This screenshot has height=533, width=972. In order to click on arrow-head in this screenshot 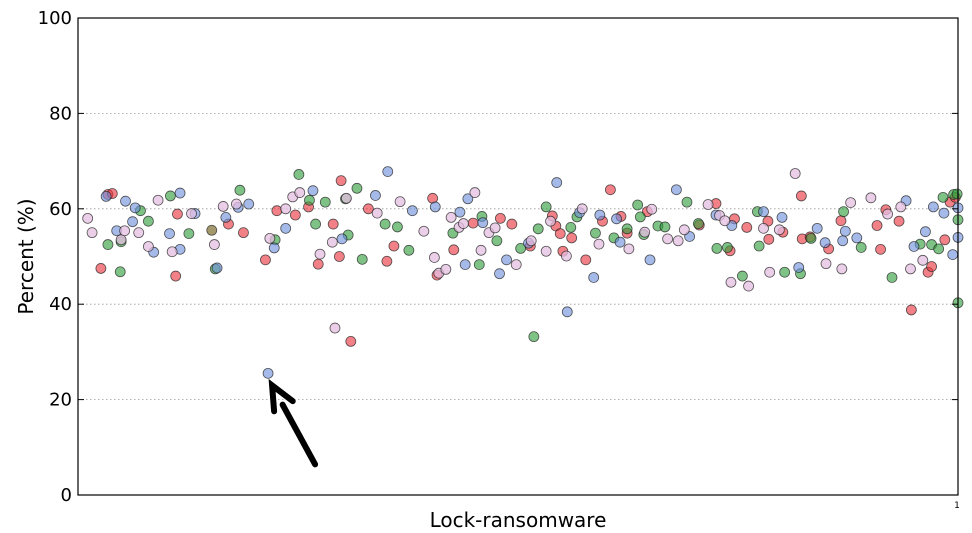, I will do `click(282, 396)`.